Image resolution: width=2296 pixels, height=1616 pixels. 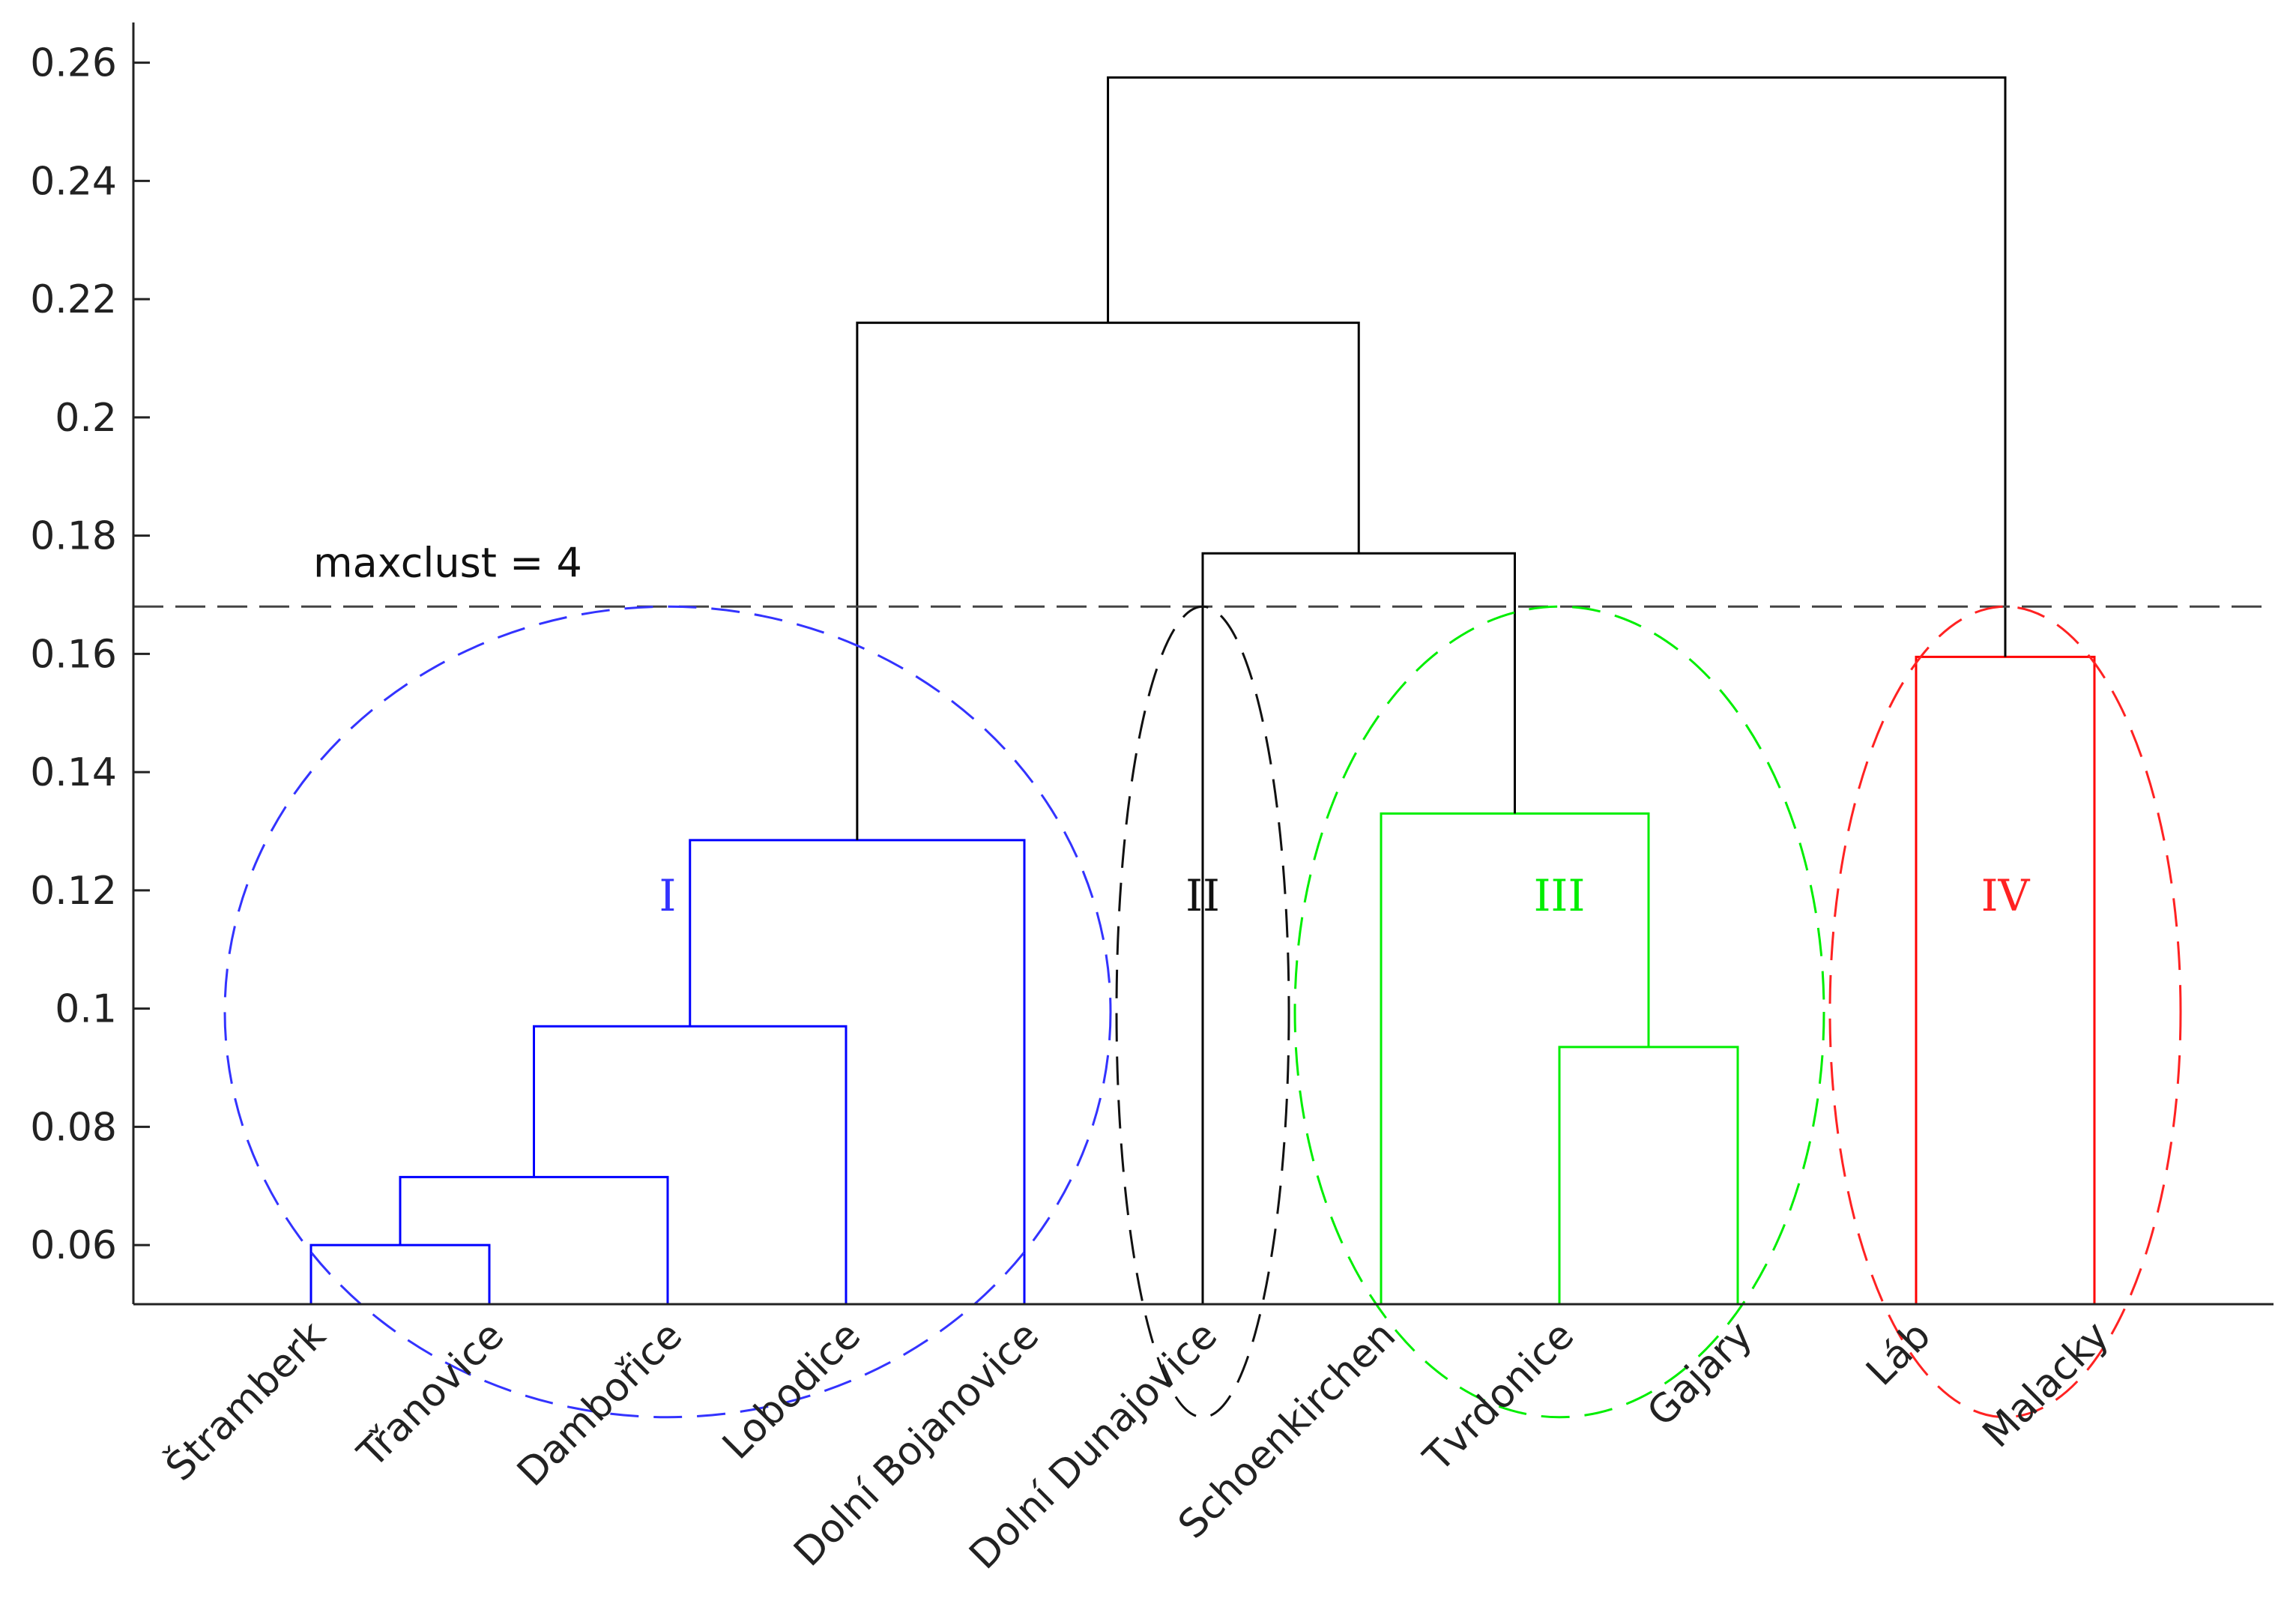 What do you see at coordinates (1499, 1397) in the screenshot?
I see `leaf-label: Tvrdonice` at bounding box center [1499, 1397].